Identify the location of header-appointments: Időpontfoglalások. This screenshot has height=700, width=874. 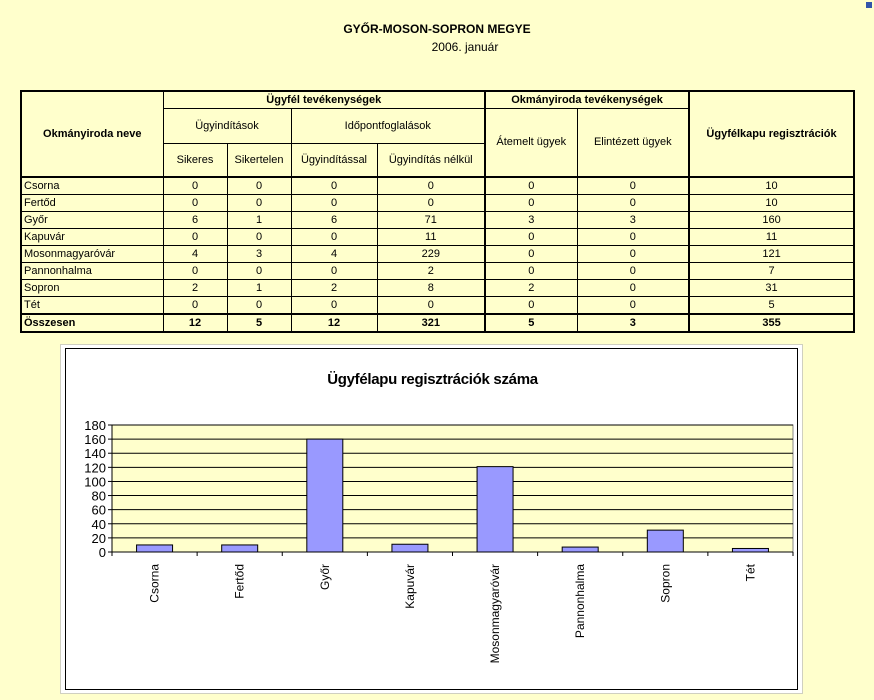
(388, 126).